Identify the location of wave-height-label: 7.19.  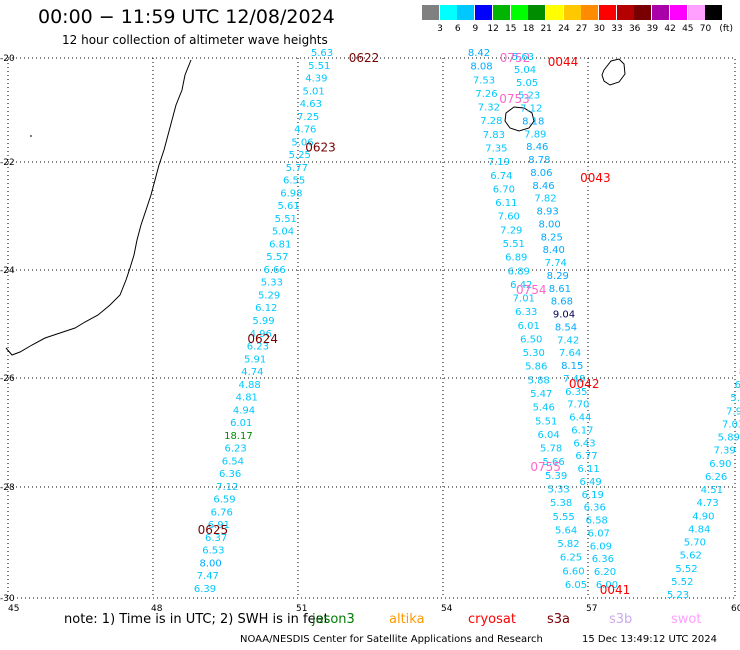
(499, 162).